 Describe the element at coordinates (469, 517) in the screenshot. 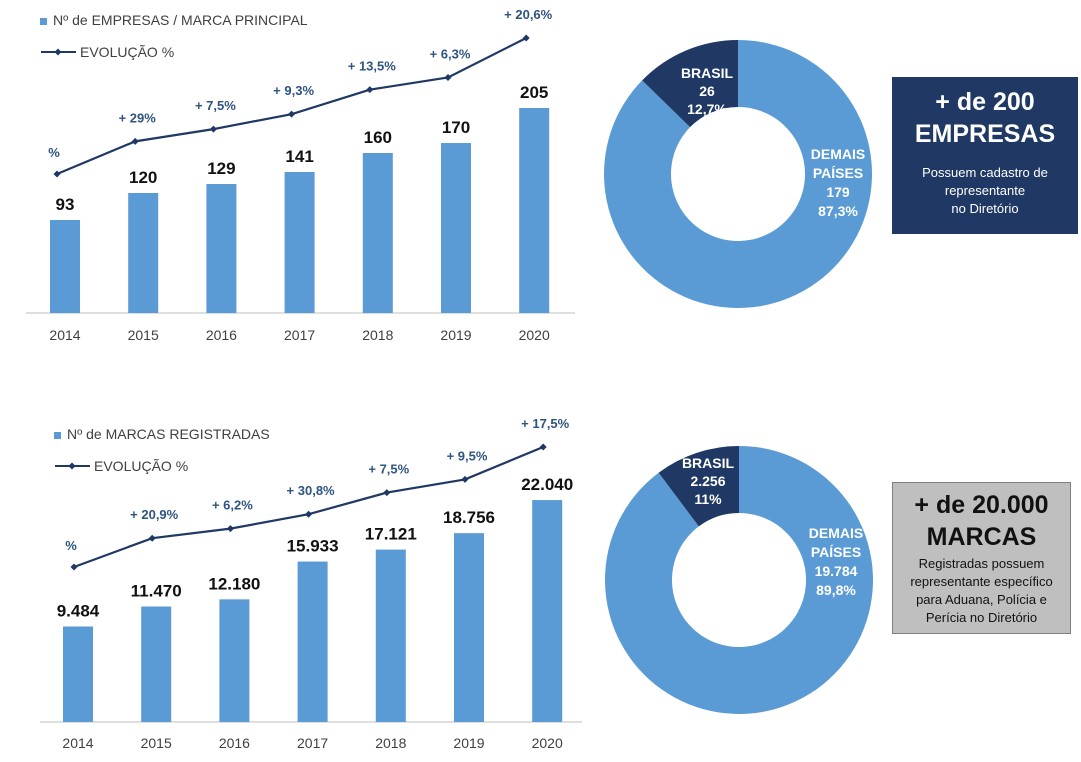

I see `bar-value-label: 18.756` at that location.